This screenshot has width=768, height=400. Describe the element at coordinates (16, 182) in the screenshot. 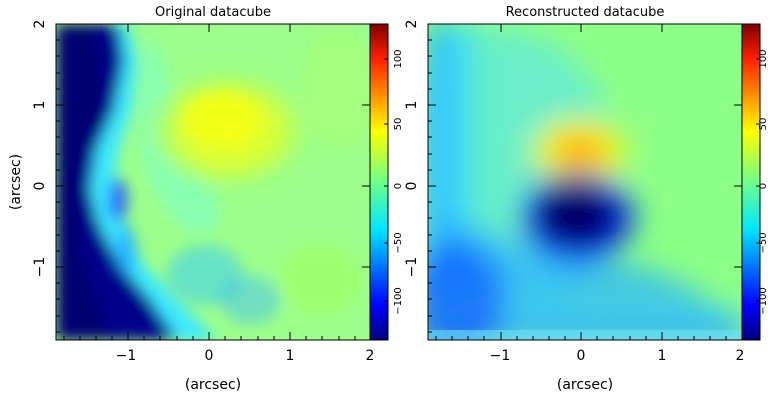

I see `y-axis-title: (arcsec)` at that location.